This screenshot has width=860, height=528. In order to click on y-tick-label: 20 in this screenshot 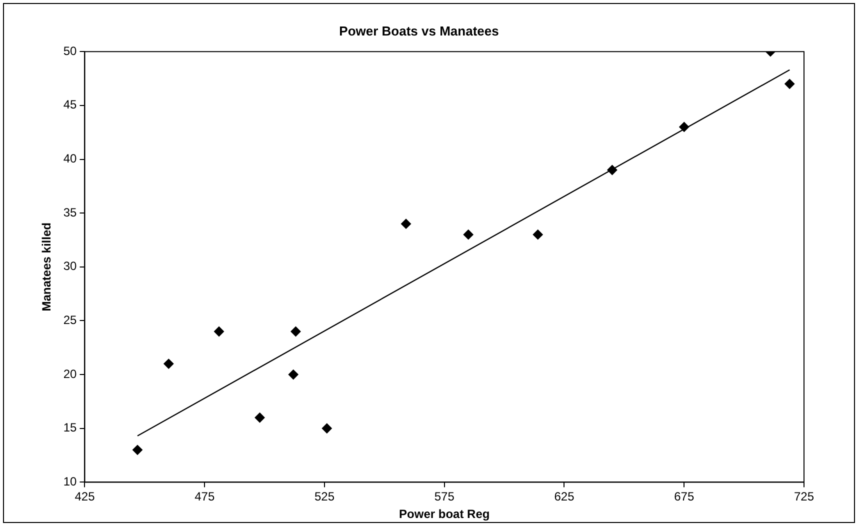, I will do `click(70, 373)`.